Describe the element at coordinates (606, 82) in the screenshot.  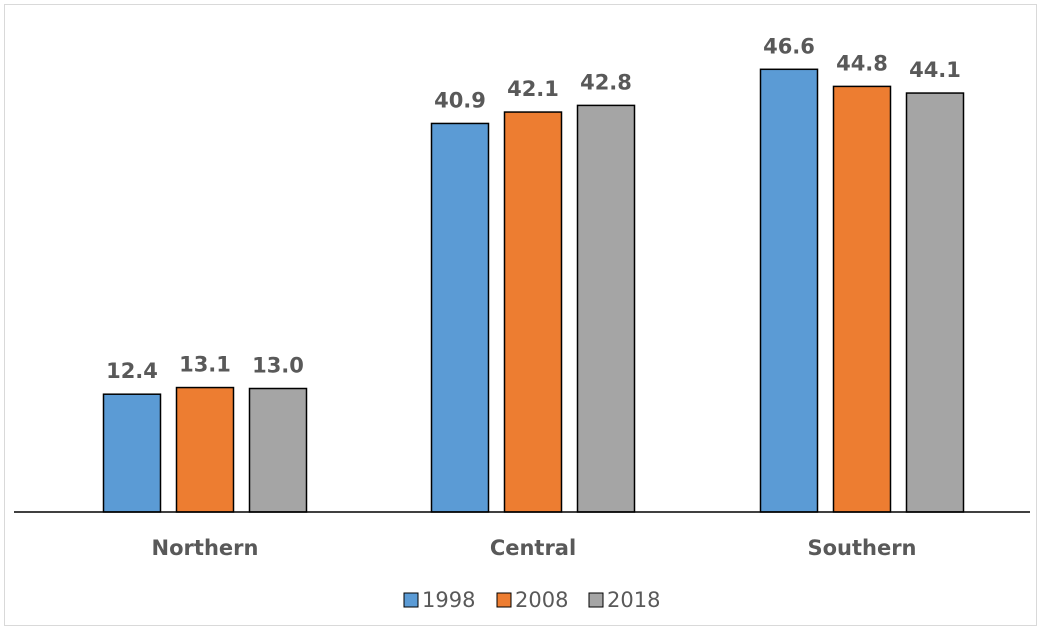
I see `data-label: 42.8` at that location.